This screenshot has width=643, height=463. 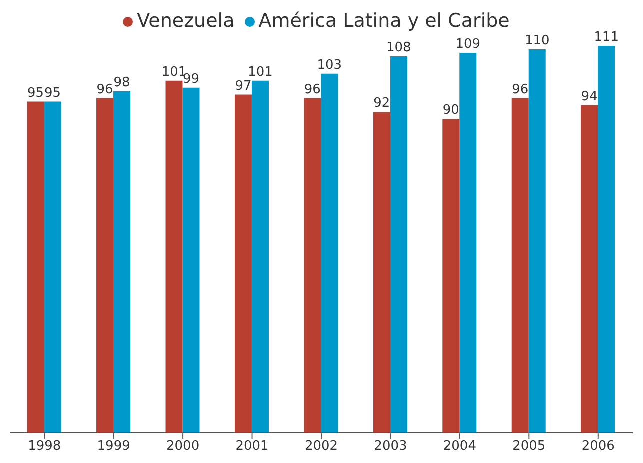 What do you see at coordinates (329, 65) in the screenshot?
I see `data-label: 103` at bounding box center [329, 65].